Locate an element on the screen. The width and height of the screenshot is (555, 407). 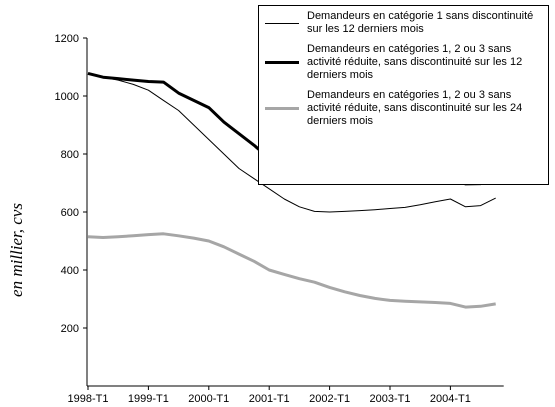
y-tick-label: 1000 is located at coordinates (67, 97).